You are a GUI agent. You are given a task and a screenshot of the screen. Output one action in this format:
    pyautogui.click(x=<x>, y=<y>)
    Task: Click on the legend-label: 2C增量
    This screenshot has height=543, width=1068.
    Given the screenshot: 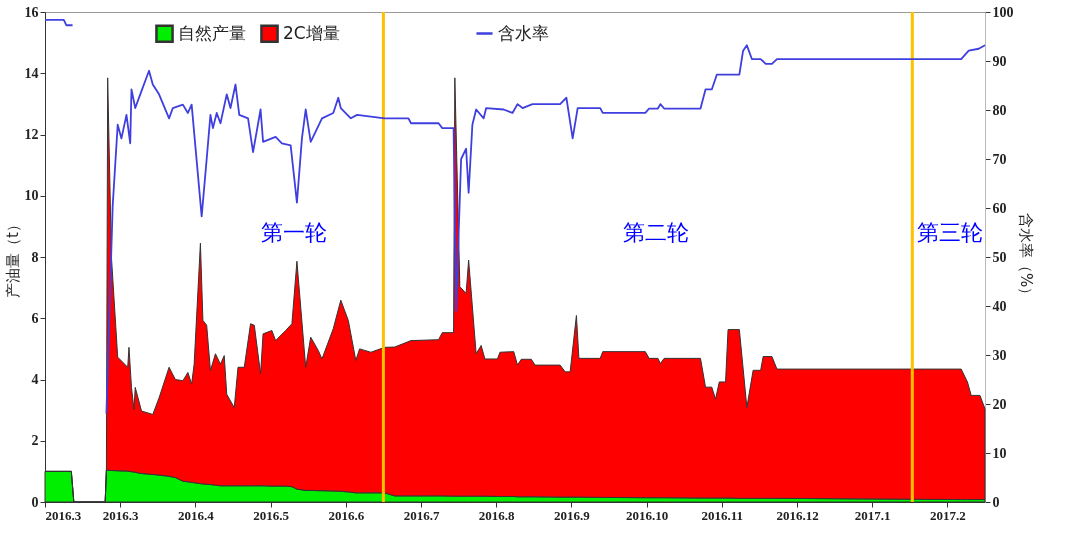 What is the action you would take?
    pyautogui.click(x=311, y=32)
    